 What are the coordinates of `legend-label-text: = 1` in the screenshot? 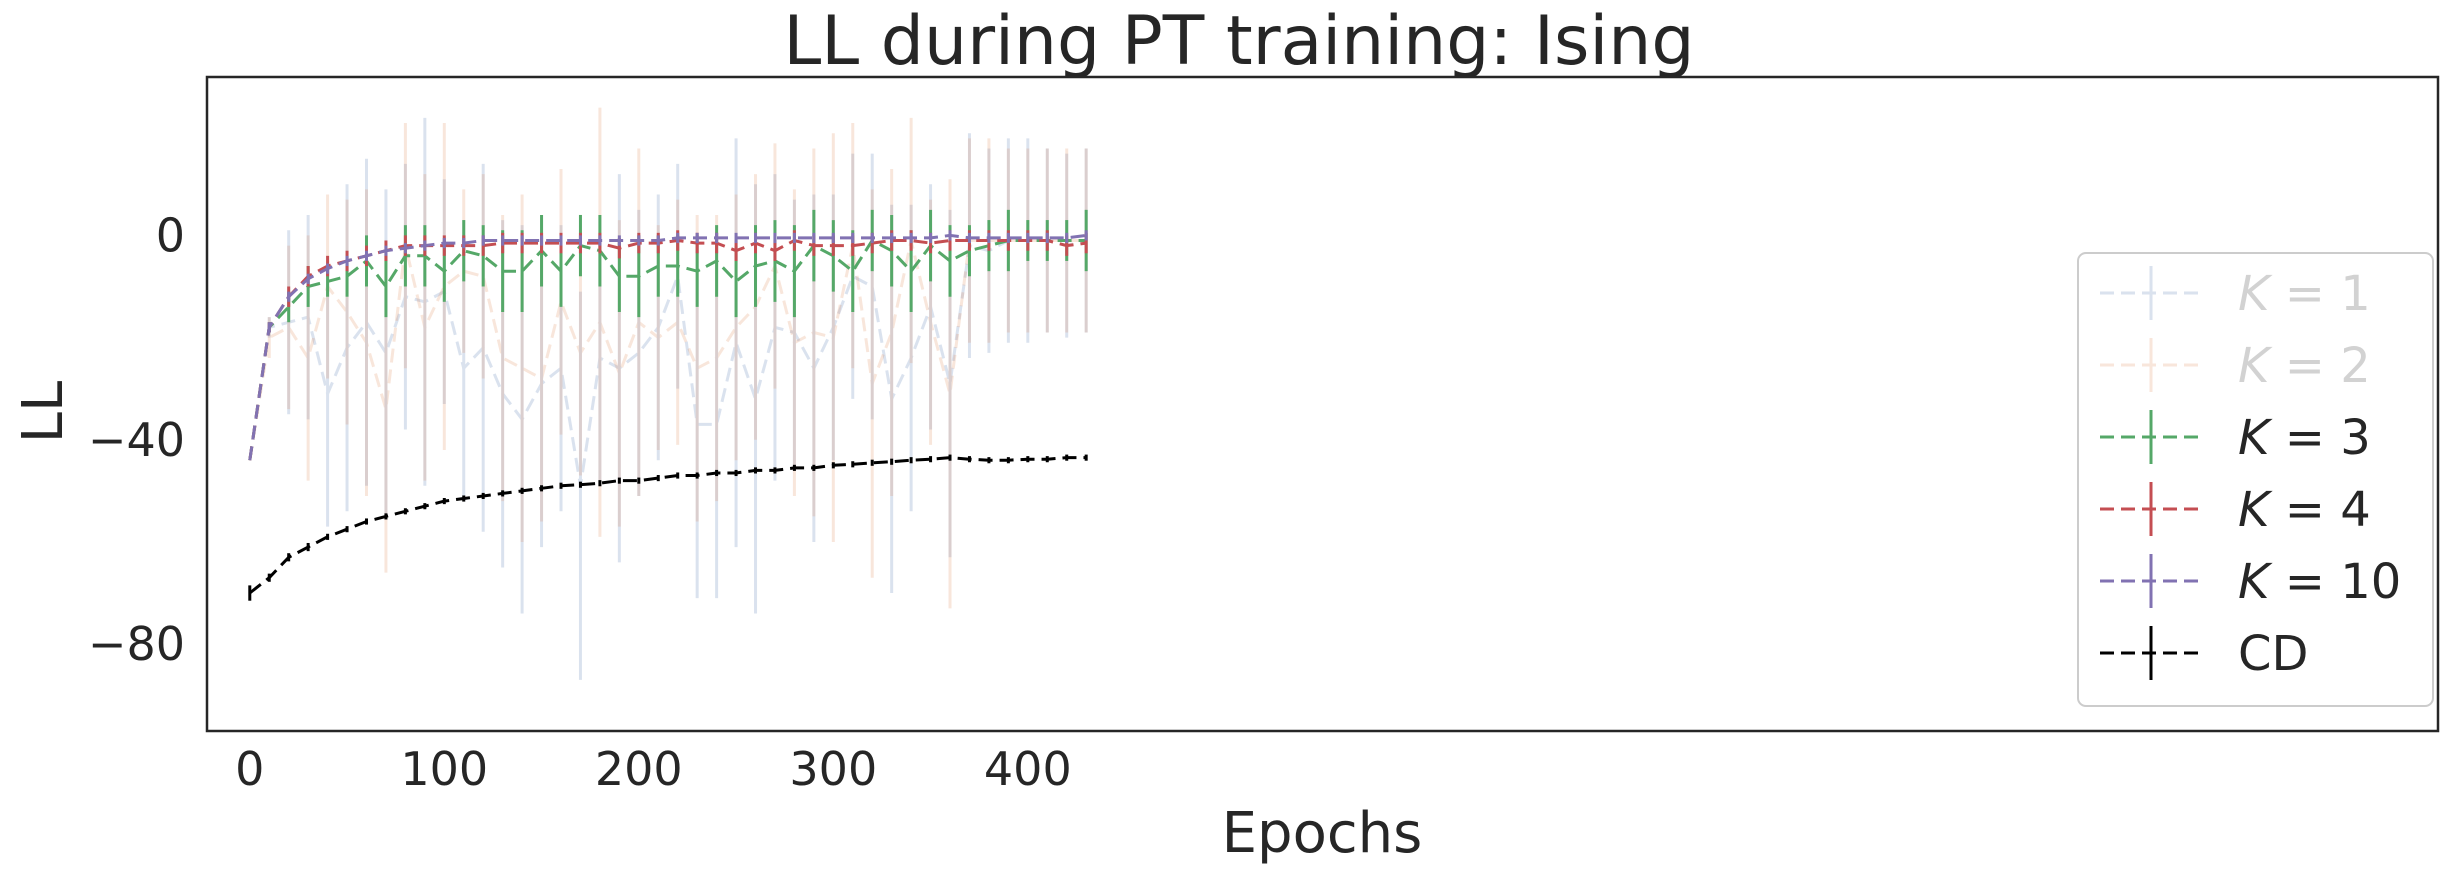 It's located at (2319, 294).